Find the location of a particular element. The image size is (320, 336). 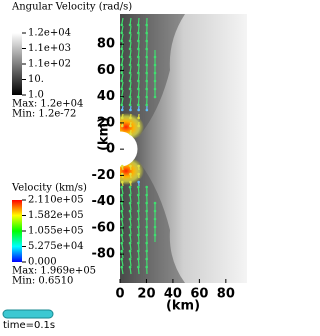

y-tick-label: -60 is located at coordinates (104, 227).